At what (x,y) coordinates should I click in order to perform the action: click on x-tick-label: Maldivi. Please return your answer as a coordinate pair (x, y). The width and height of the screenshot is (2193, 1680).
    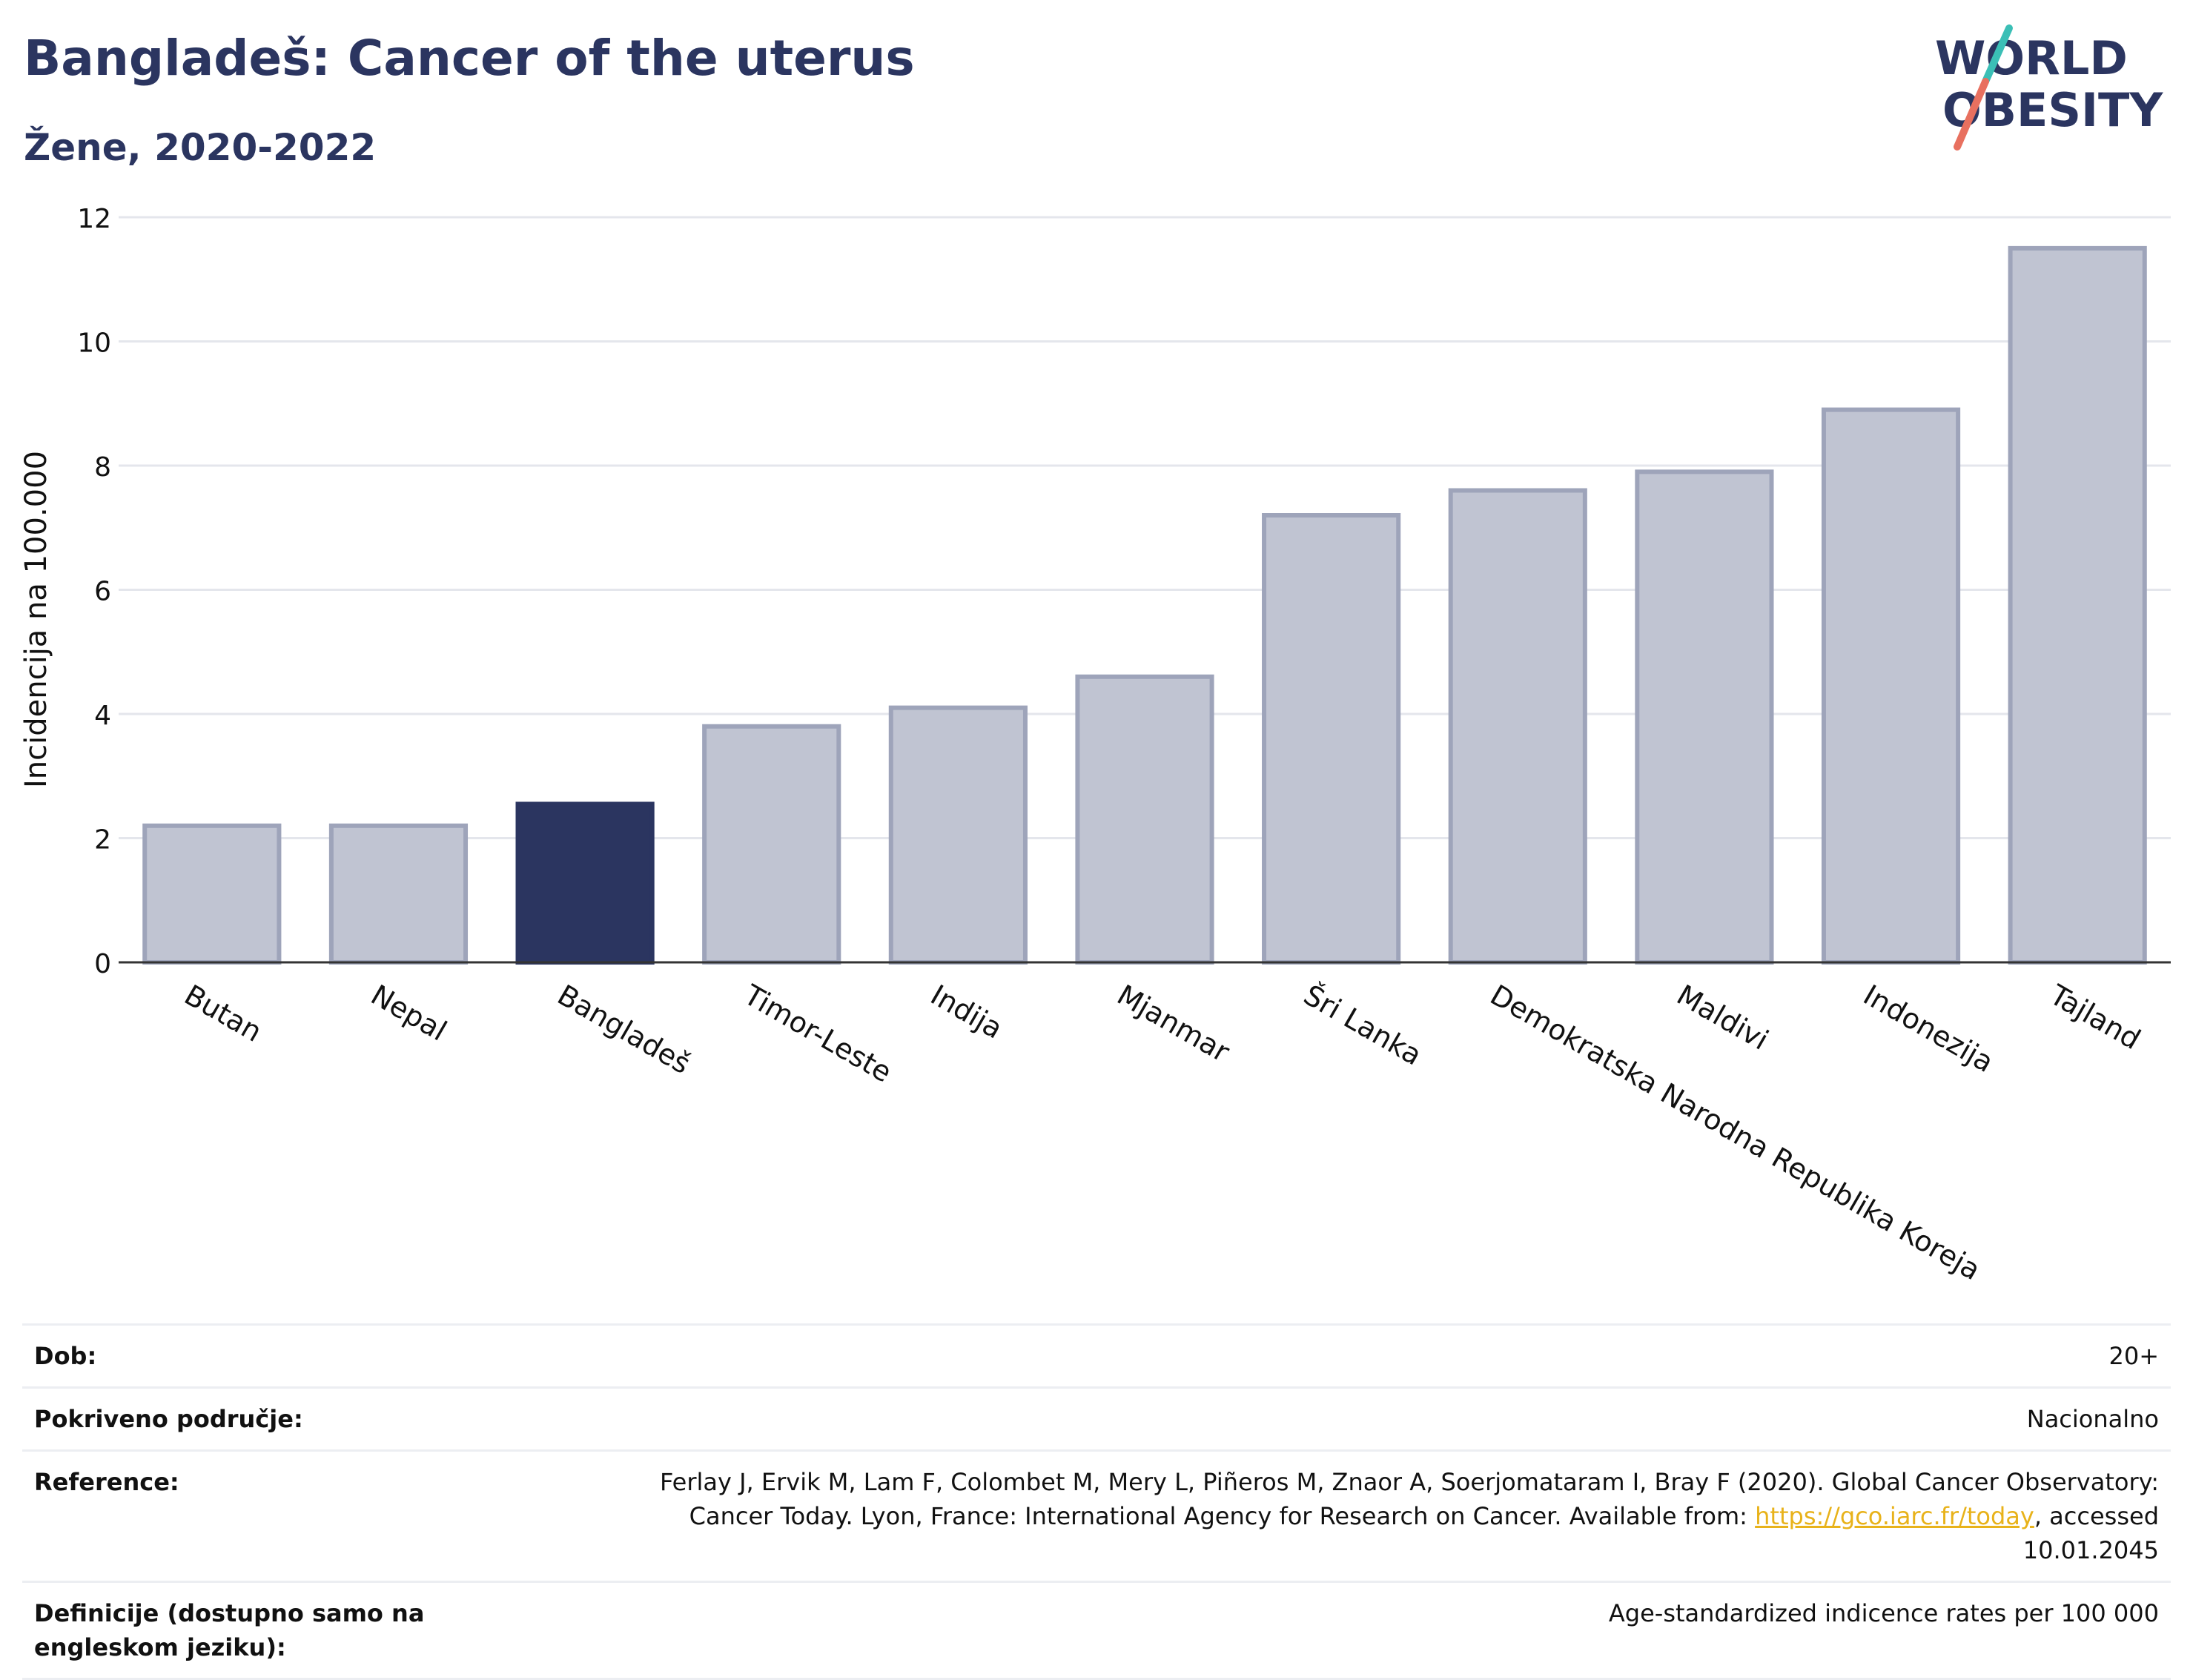
    Looking at the image, I should click on (1722, 1017).